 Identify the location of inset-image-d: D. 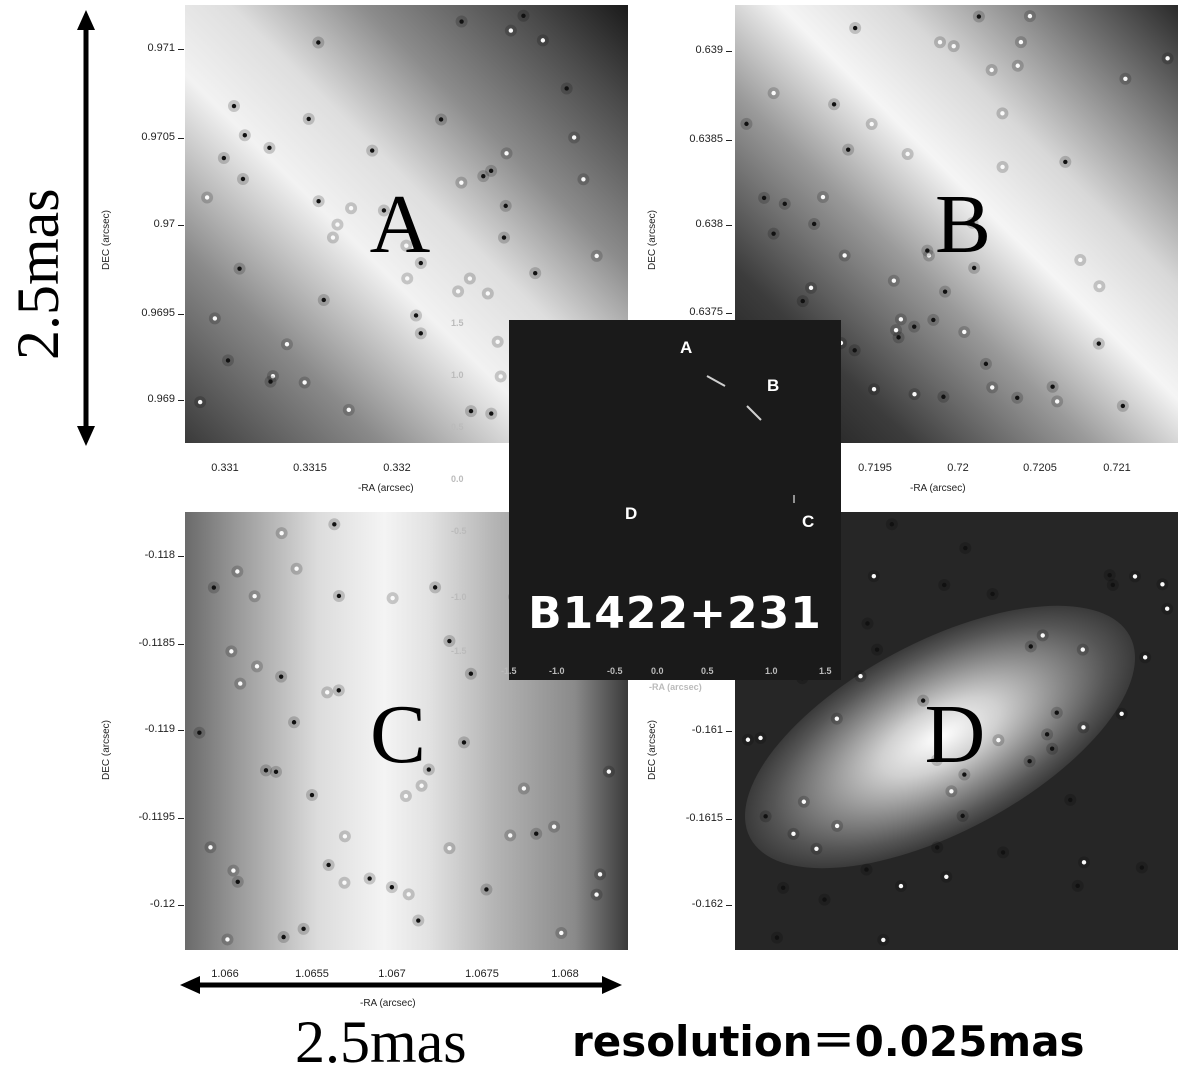
(631, 513).